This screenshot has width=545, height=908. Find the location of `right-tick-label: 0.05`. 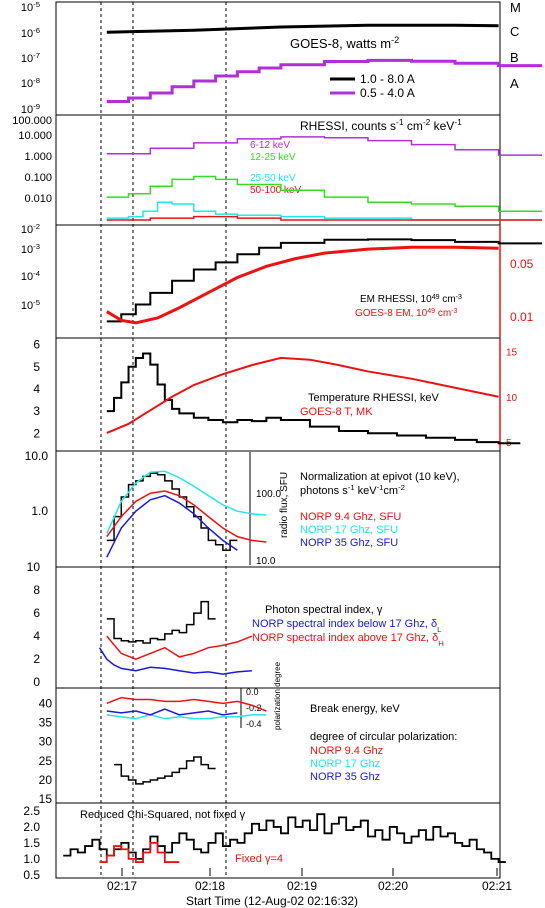

right-tick-label: 0.05 is located at coordinates (522, 264).